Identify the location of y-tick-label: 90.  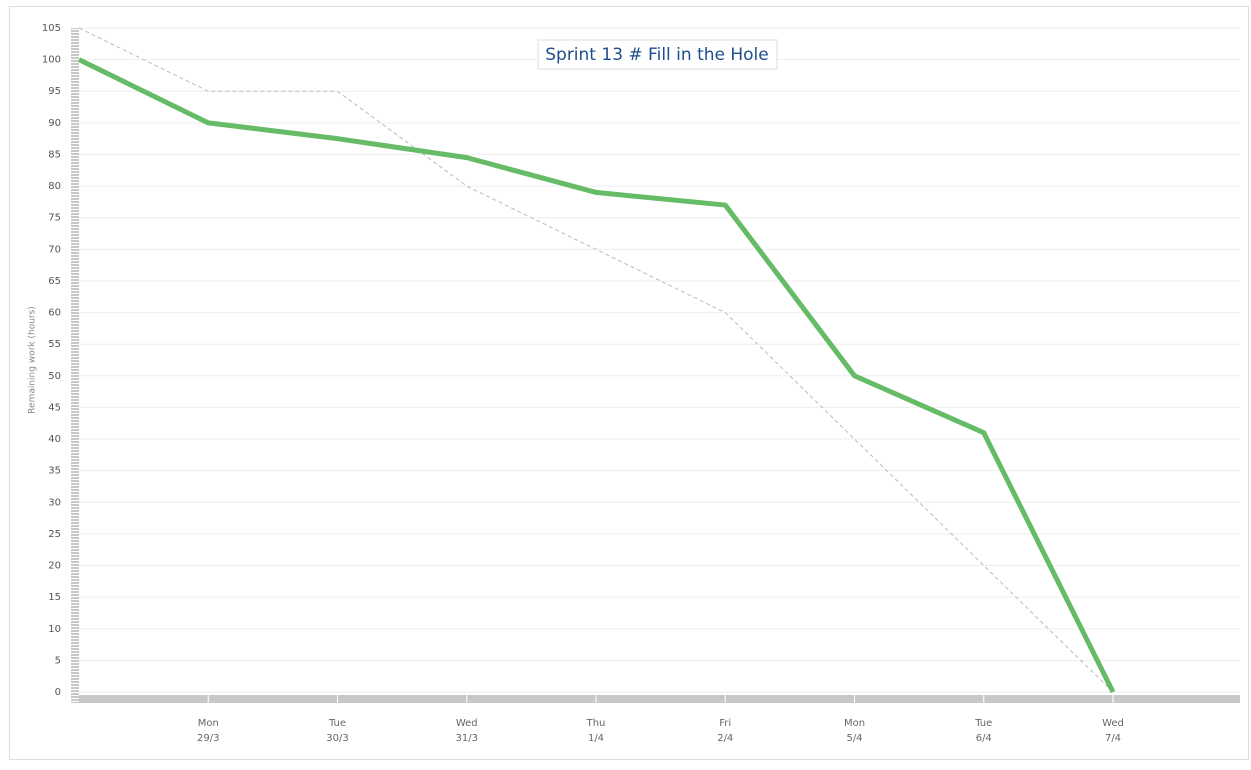
(54, 123).